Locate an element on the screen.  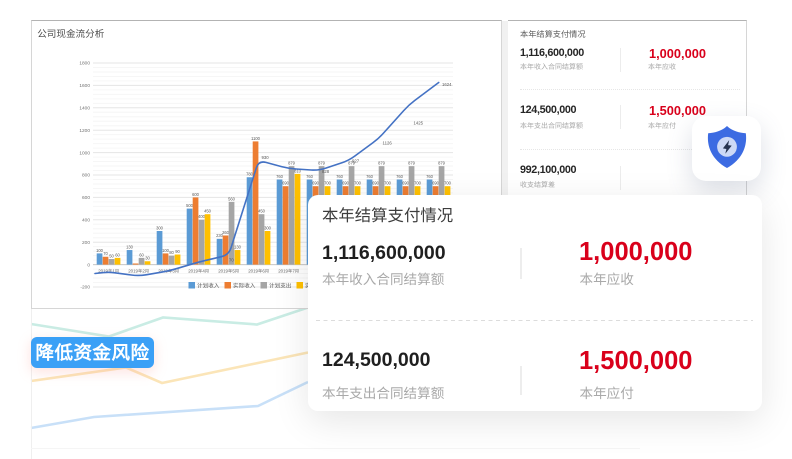
svg-text: 828 is located at coordinates (326, 171).